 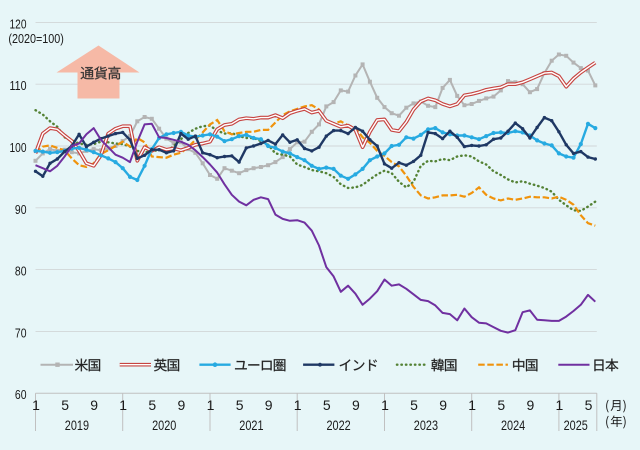 I want to click on svg-text: 2025, so click(x=576, y=425).